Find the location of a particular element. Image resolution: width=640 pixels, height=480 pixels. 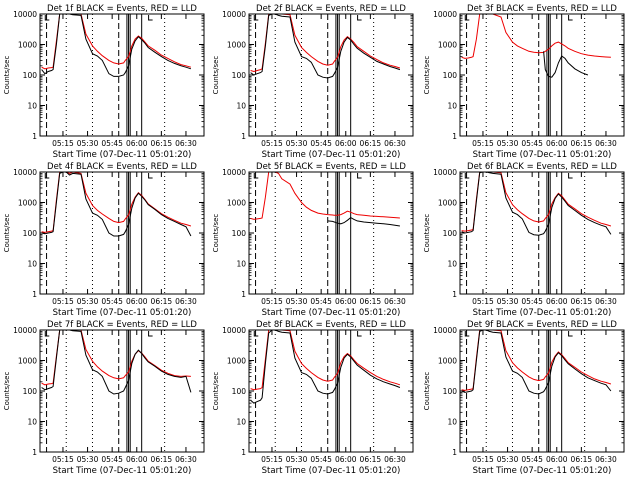

panel-title: Det 3f BLACK = Events, RED = LLD is located at coordinates (542, 9).